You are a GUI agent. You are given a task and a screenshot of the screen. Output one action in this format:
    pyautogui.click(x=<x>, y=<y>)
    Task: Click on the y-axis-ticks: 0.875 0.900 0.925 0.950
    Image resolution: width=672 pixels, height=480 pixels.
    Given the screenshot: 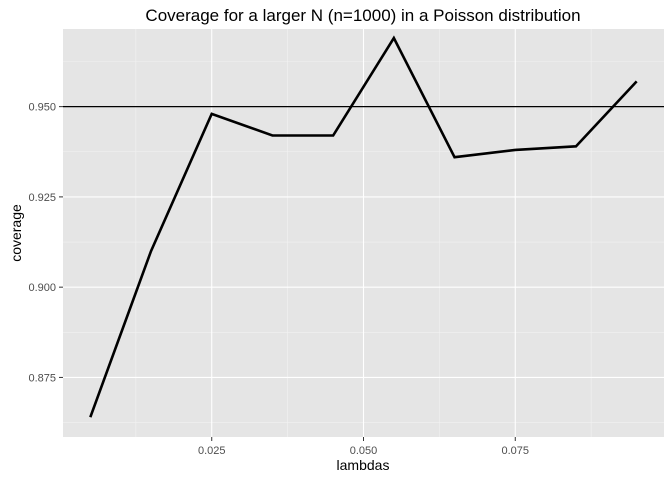 What is the action you would take?
    pyautogui.click(x=45, y=243)
    